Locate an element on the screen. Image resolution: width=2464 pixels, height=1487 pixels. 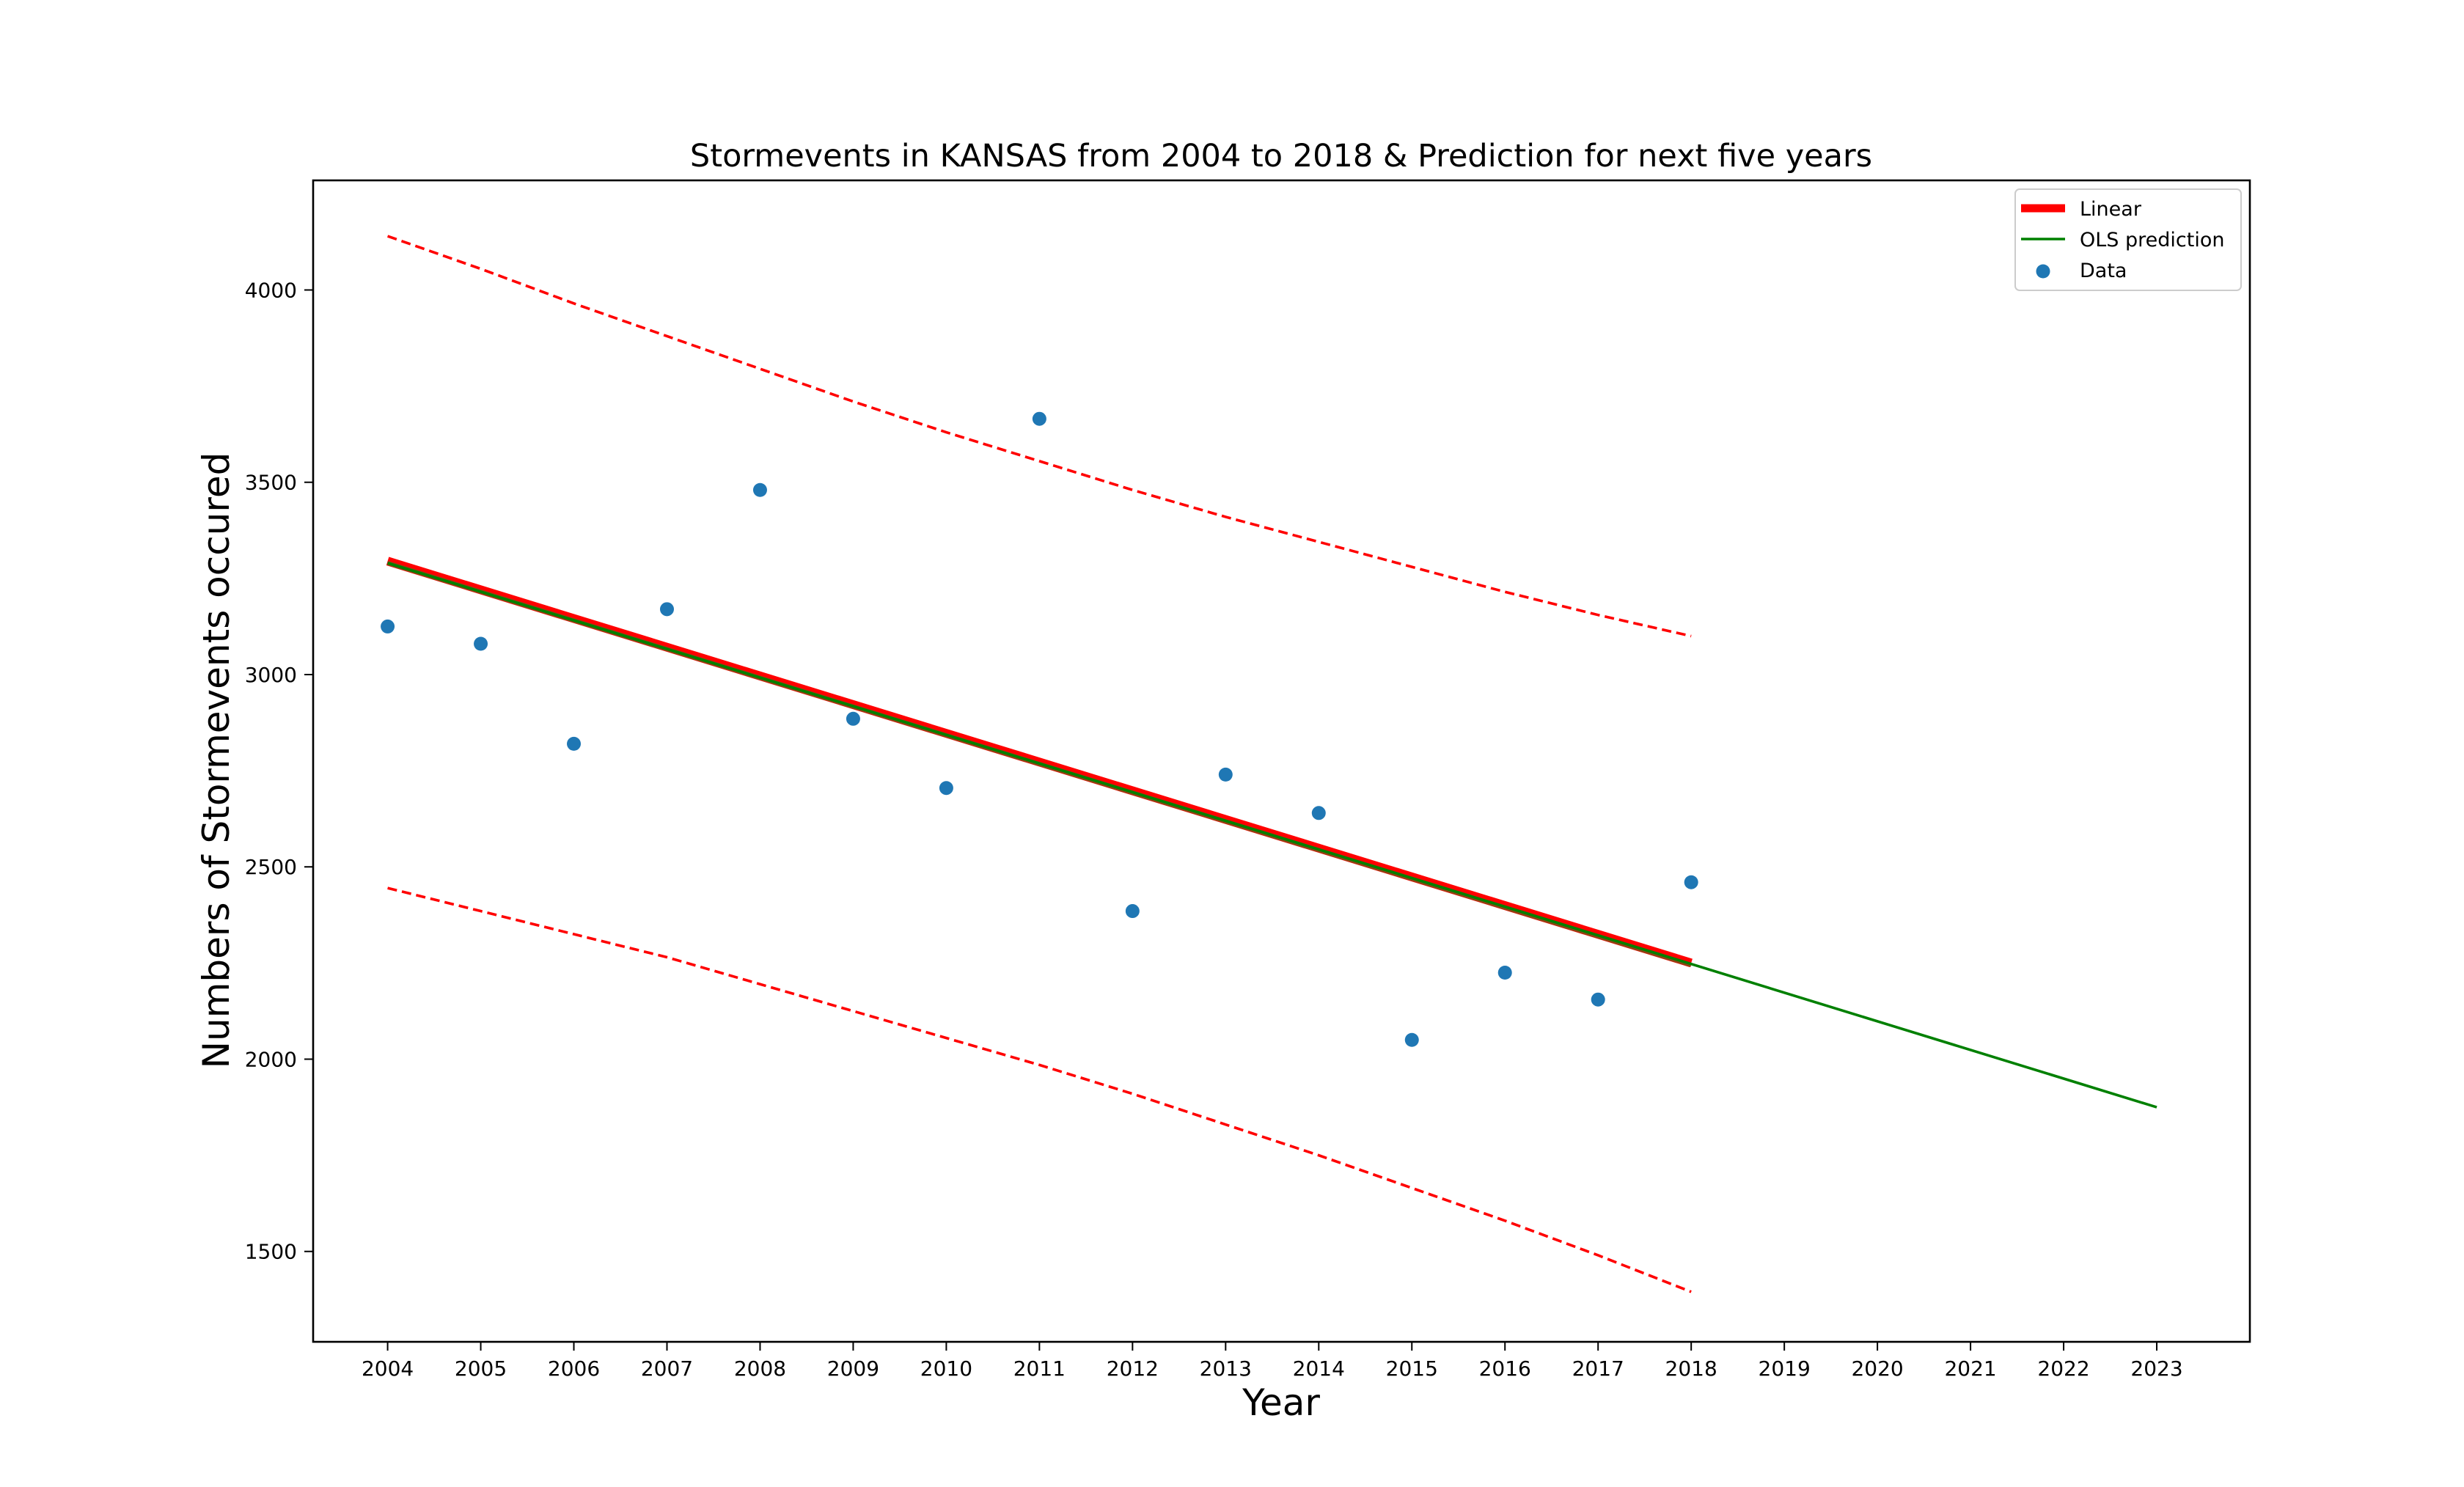
x-tick-label: 2019 is located at coordinates (1785, 1368).